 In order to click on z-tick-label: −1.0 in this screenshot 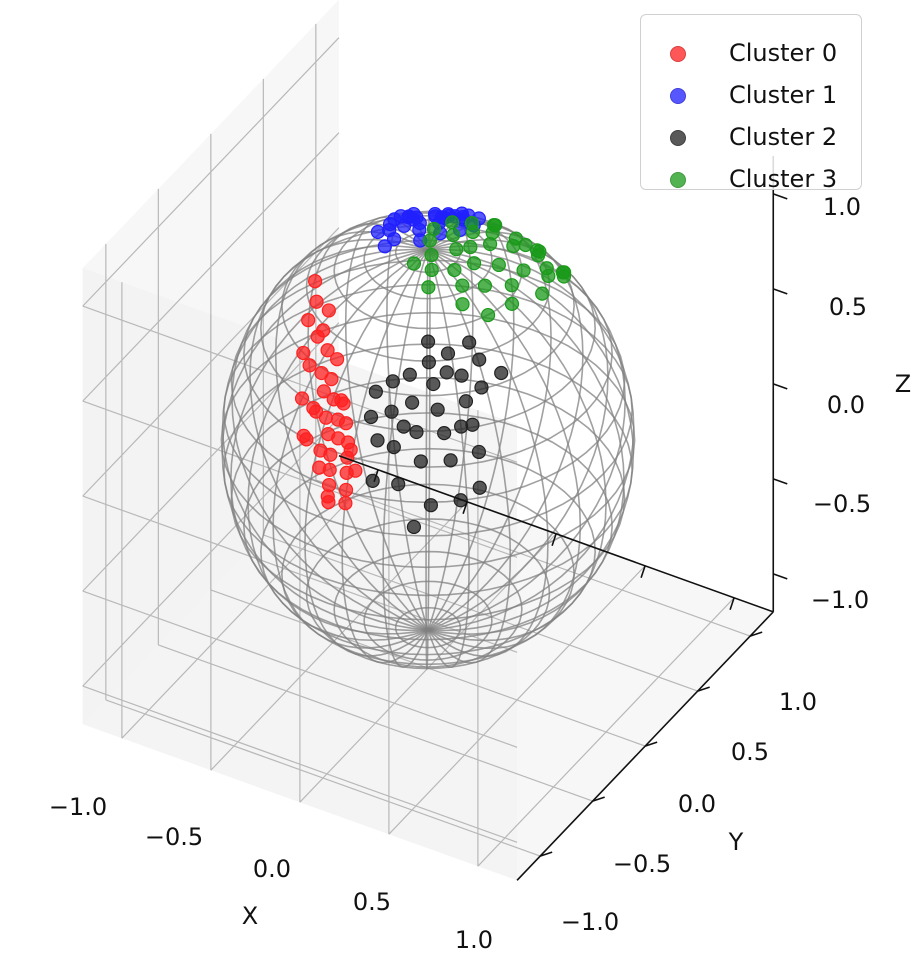, I will do `click(840, 600)`.